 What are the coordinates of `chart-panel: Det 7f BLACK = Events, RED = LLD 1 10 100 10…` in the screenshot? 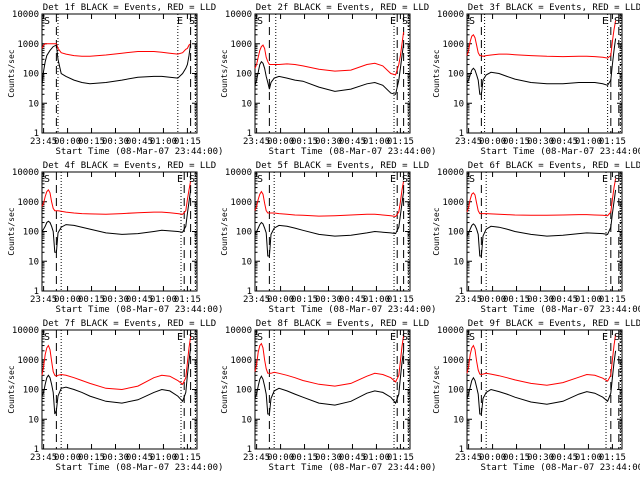 It's located at (115, 396).